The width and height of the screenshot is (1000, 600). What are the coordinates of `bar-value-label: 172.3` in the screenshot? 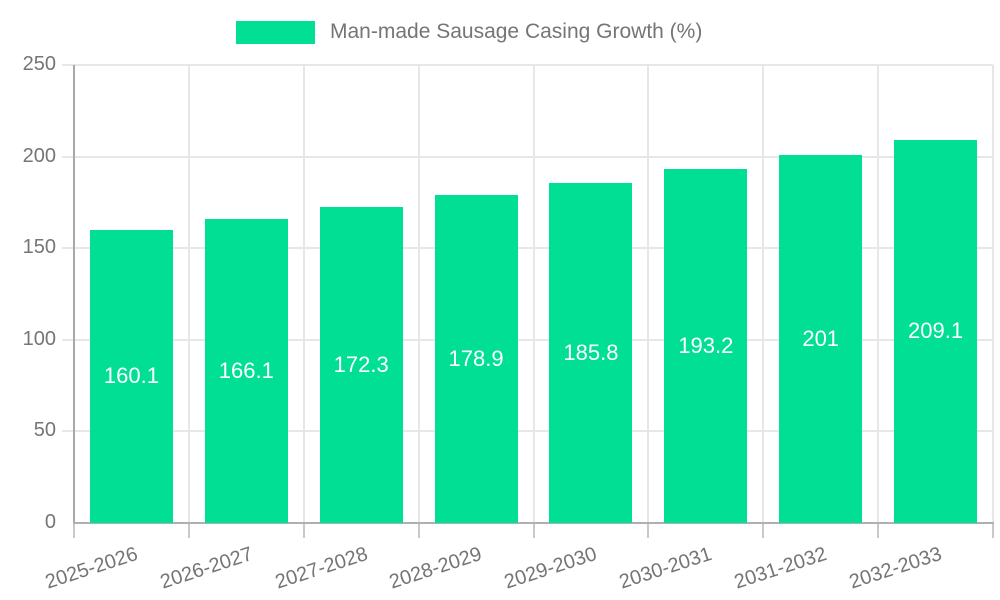 It's located at (361, 365).